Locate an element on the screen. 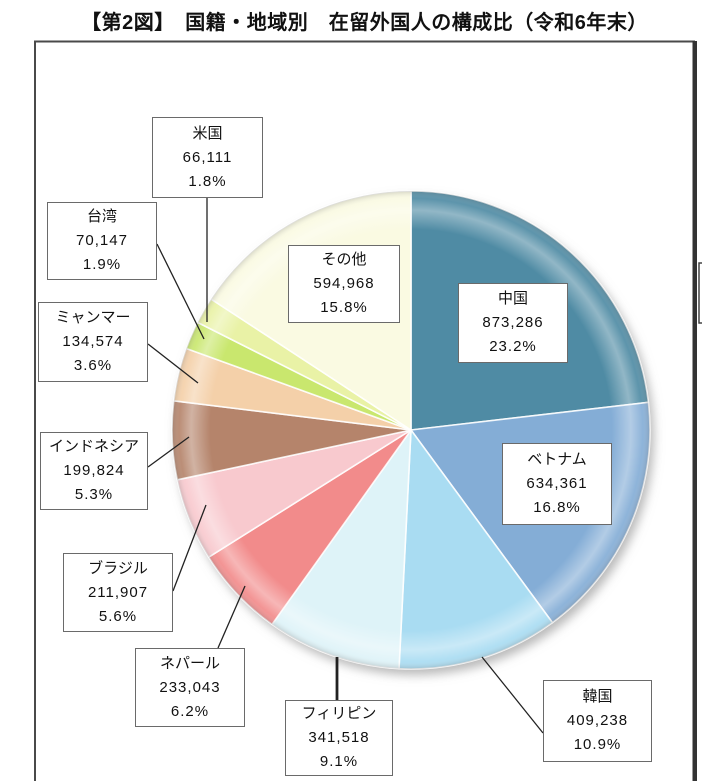  label-box-brazil: ブラジル 211,907 5.6% is located at coordinates (118, 592).